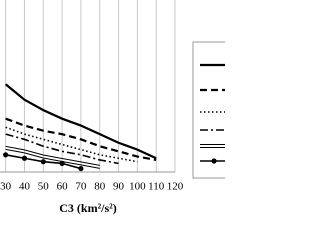 This screenshot has width=320, height=240. Describe the element at coordinates (6, 187) in the screenshot. I see `x-tick-label: 30` at that location.